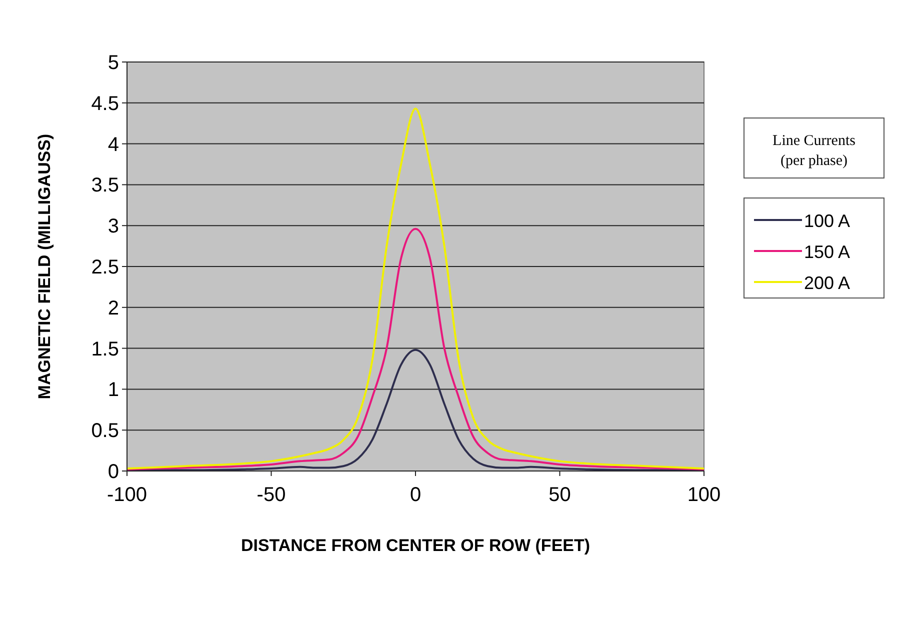 This screenshot has width=901, height=619. What do you see at coordinates (105, 185) in the screenshot?
I see `y-tick-label: 3.5` at bounding box center [105, 185].